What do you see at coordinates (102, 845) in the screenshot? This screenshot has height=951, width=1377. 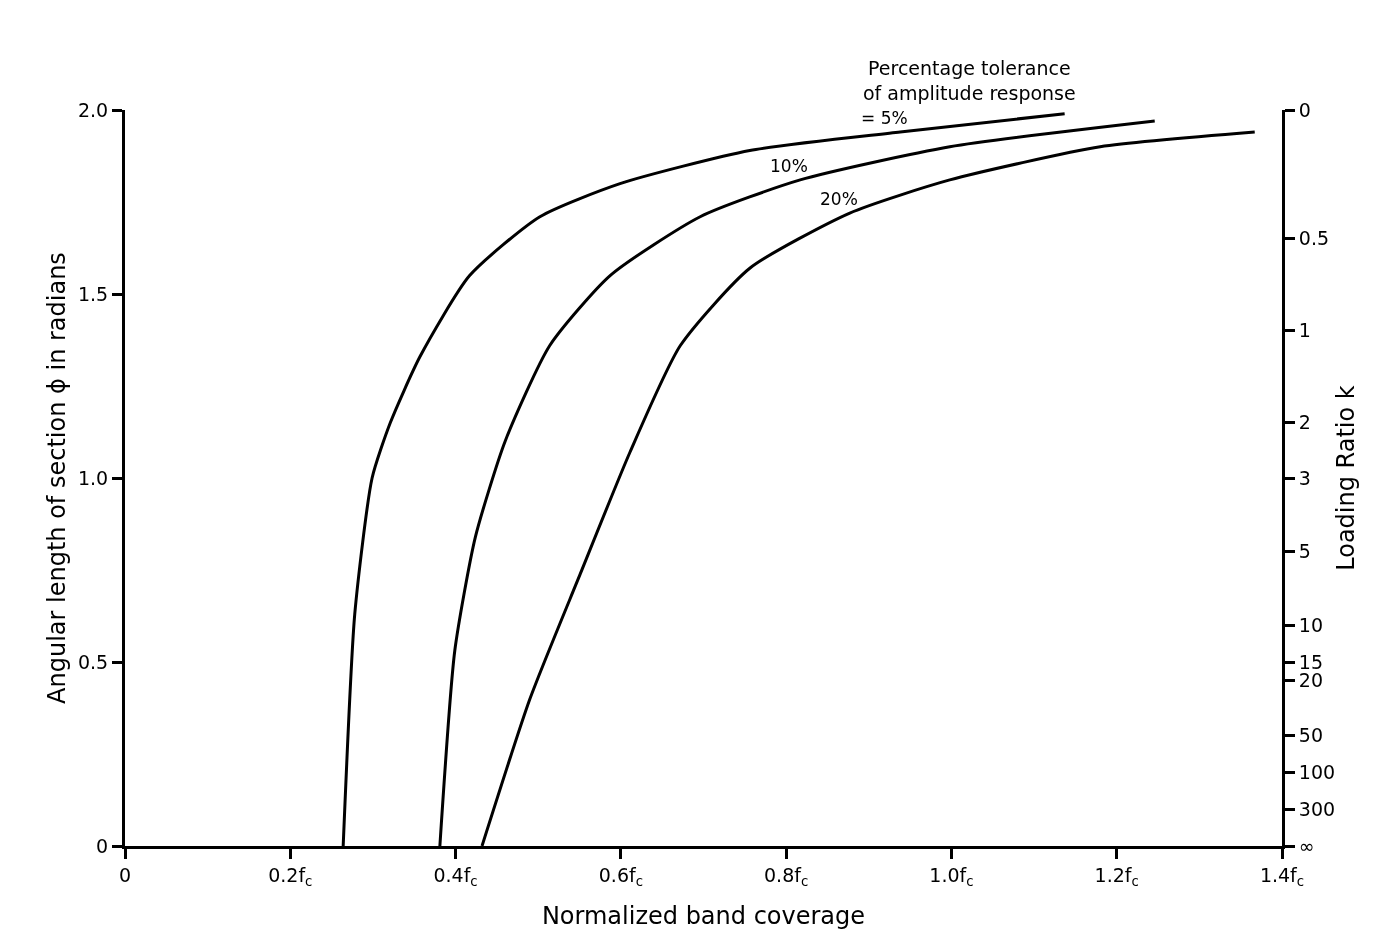 I see `y-tick-label: 0` at bounding box center [102, 845].